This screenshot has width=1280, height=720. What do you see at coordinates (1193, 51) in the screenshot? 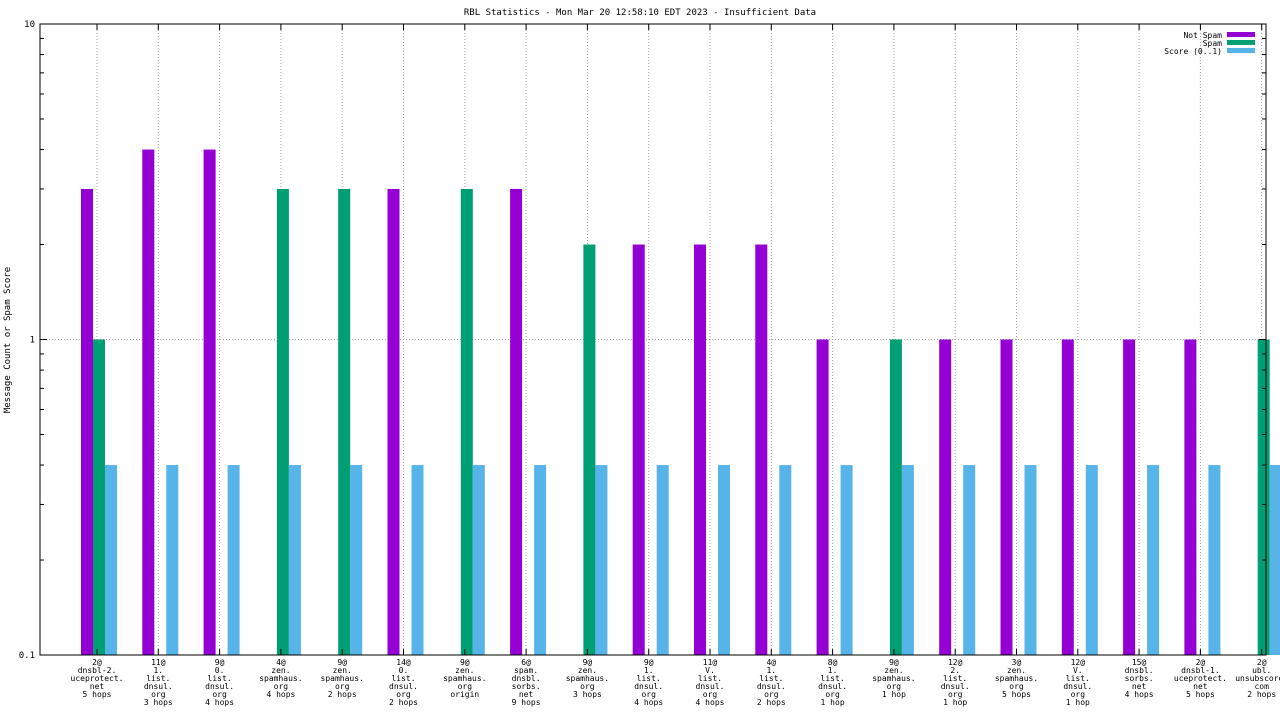
I see `legend-label: Score (0..1)` at bounding box center [1193, 51].